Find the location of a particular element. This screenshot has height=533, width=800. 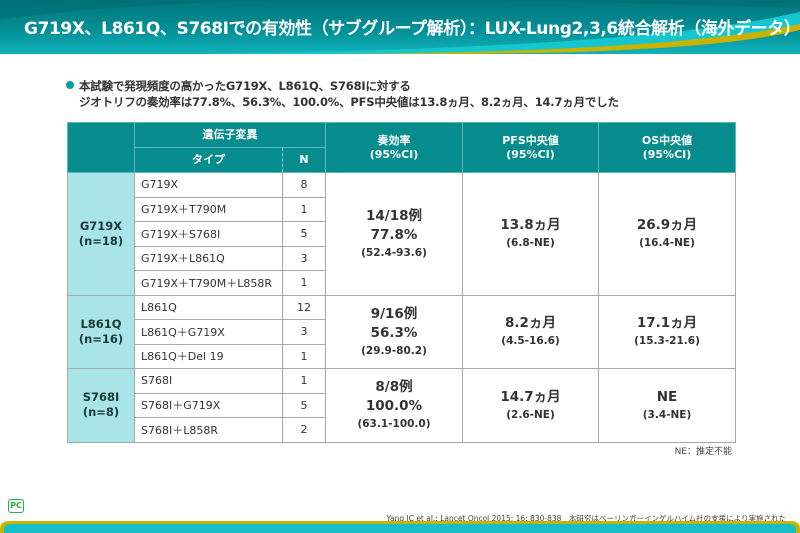

mutation-n: 8 is located at coordinates (304, 185).